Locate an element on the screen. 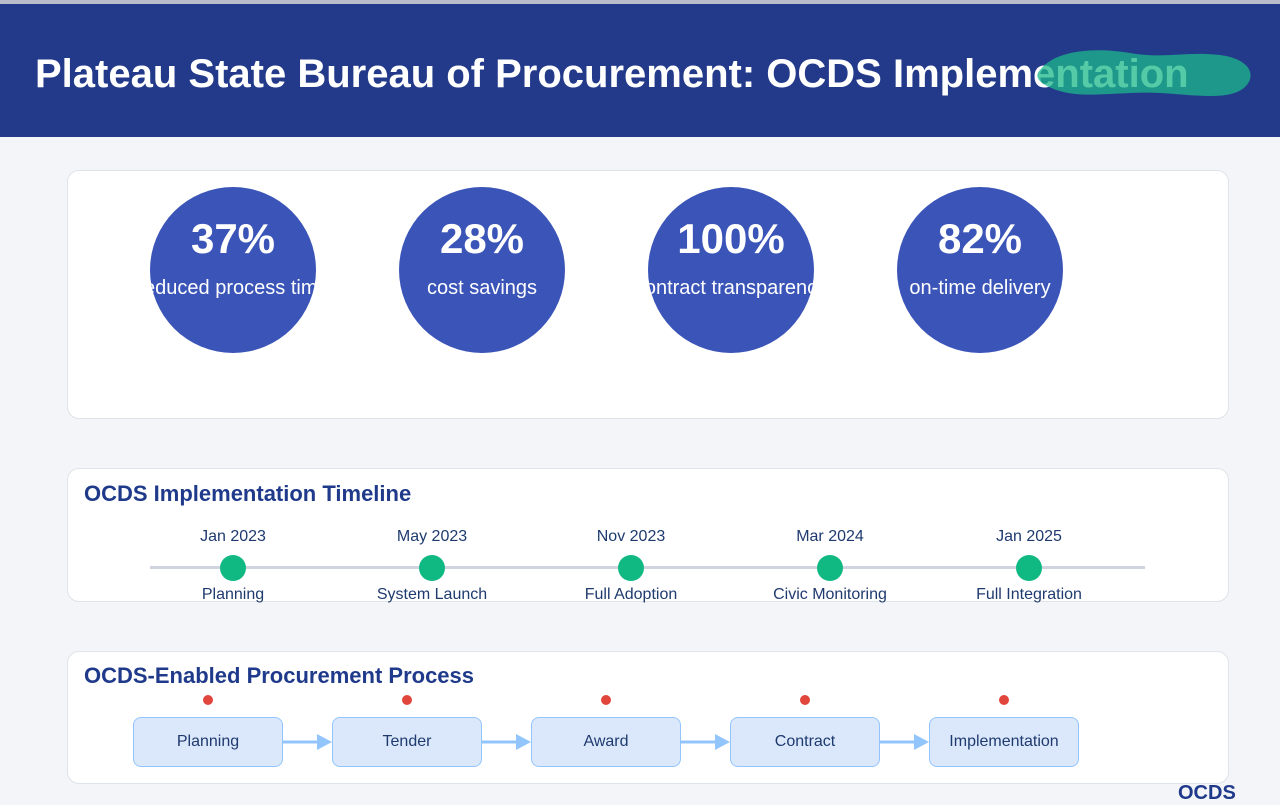 This screenshot has height=805, width=1280. timeline-date: May 2023 is located at coordinates (432, 536).